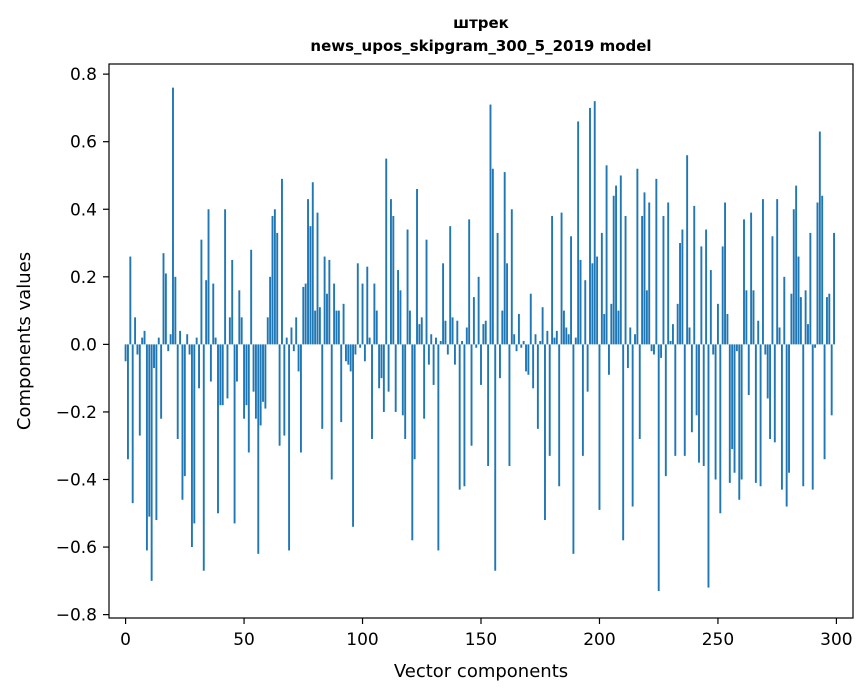 Image resolution: width=867 pixels, height=696 pixels. I want to click on x-tick-label: 250, so click(718, 640).